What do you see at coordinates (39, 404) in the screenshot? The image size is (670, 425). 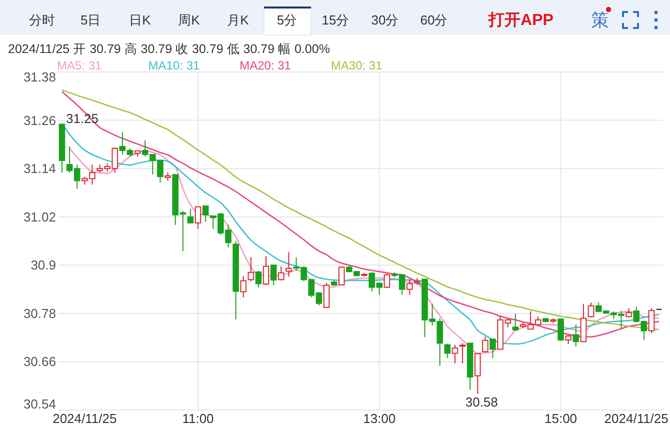 I see `y-tick-label: 30.54` at bounding box center [39, 404].